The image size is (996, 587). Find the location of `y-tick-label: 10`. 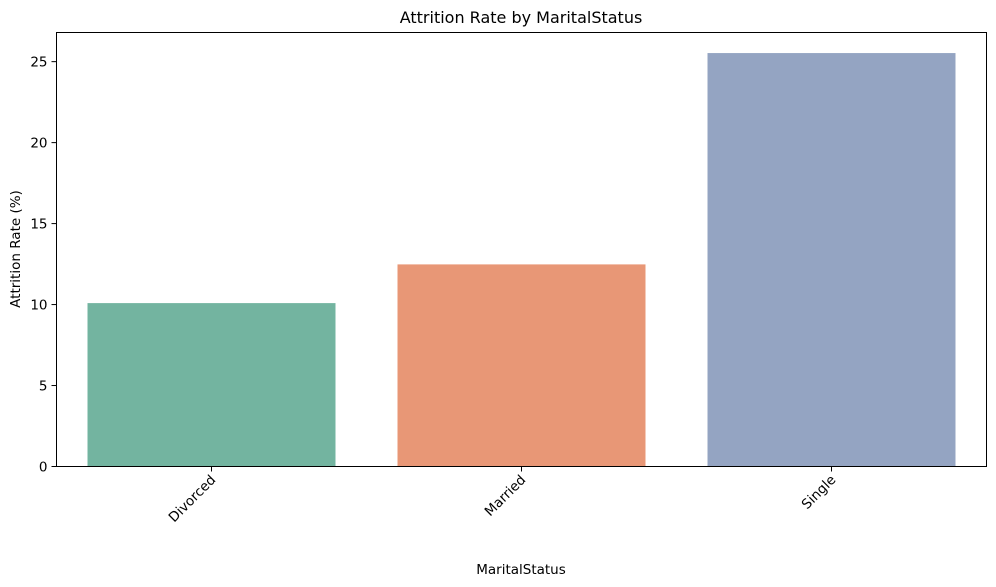

y-tick-label: 10 is located at coordinates (38, 306).